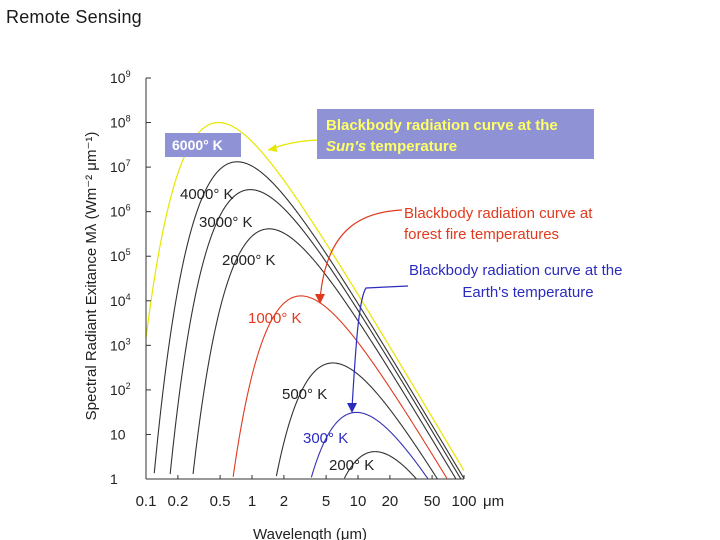  What do you see at coordinates (197, 145) in the screenshot?
I see `curve-label-6000k: 6000° K` at bounding box center [197, 145].